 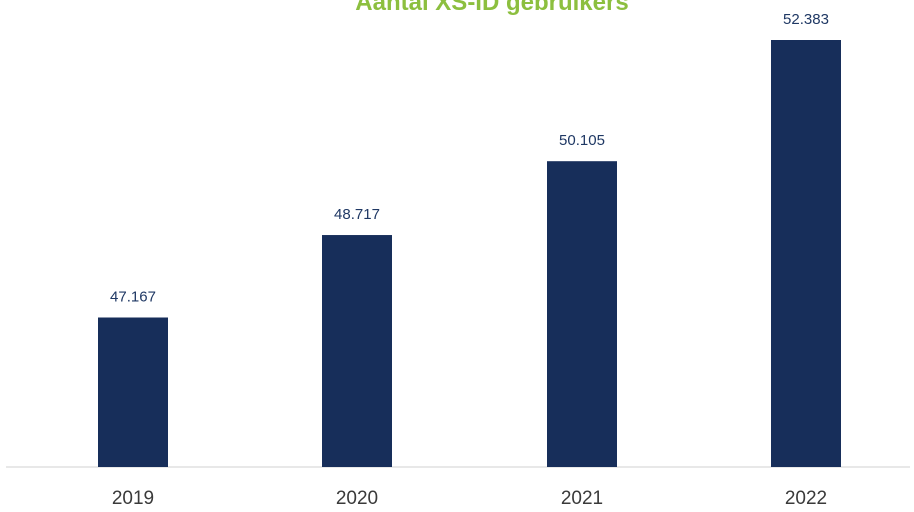 What do you see at coordinates (133, 498) in the screenshot?
I see `x-tick-label-2019: 2019` at bounding box center [133, 498].